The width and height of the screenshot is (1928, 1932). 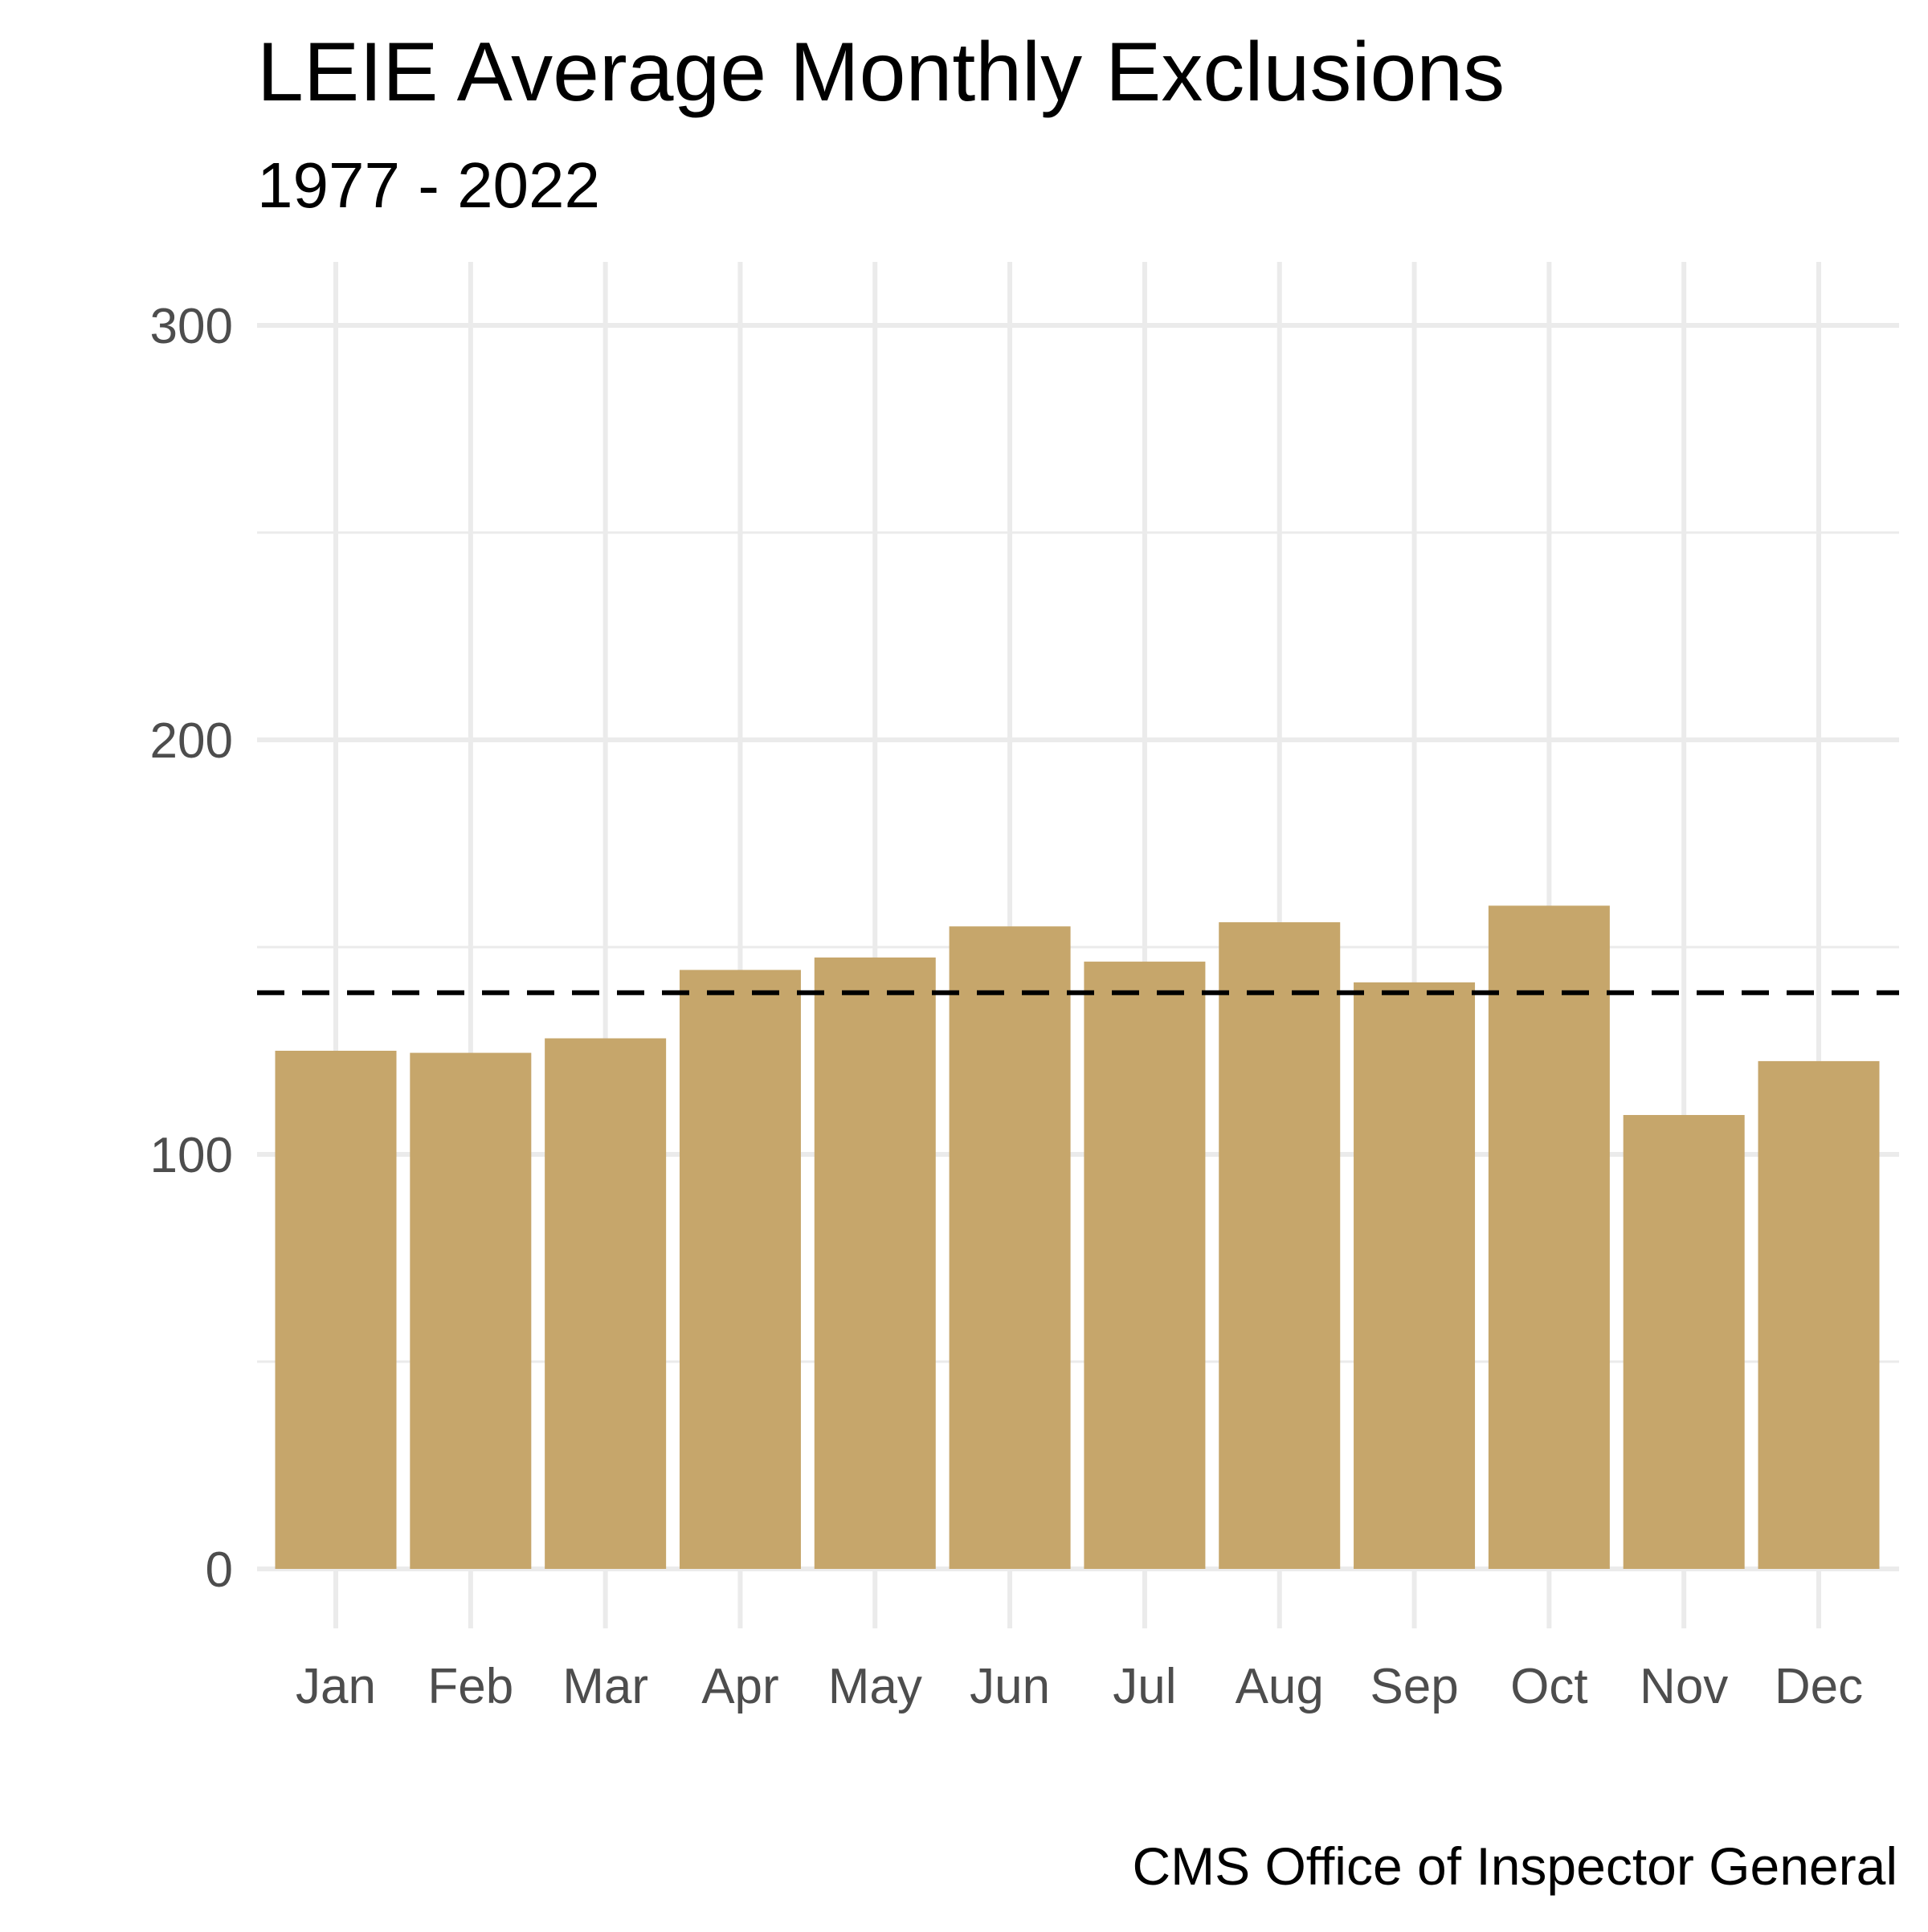 I want to click on x-tick-label: Dec, so click(x=1819, y=1686).